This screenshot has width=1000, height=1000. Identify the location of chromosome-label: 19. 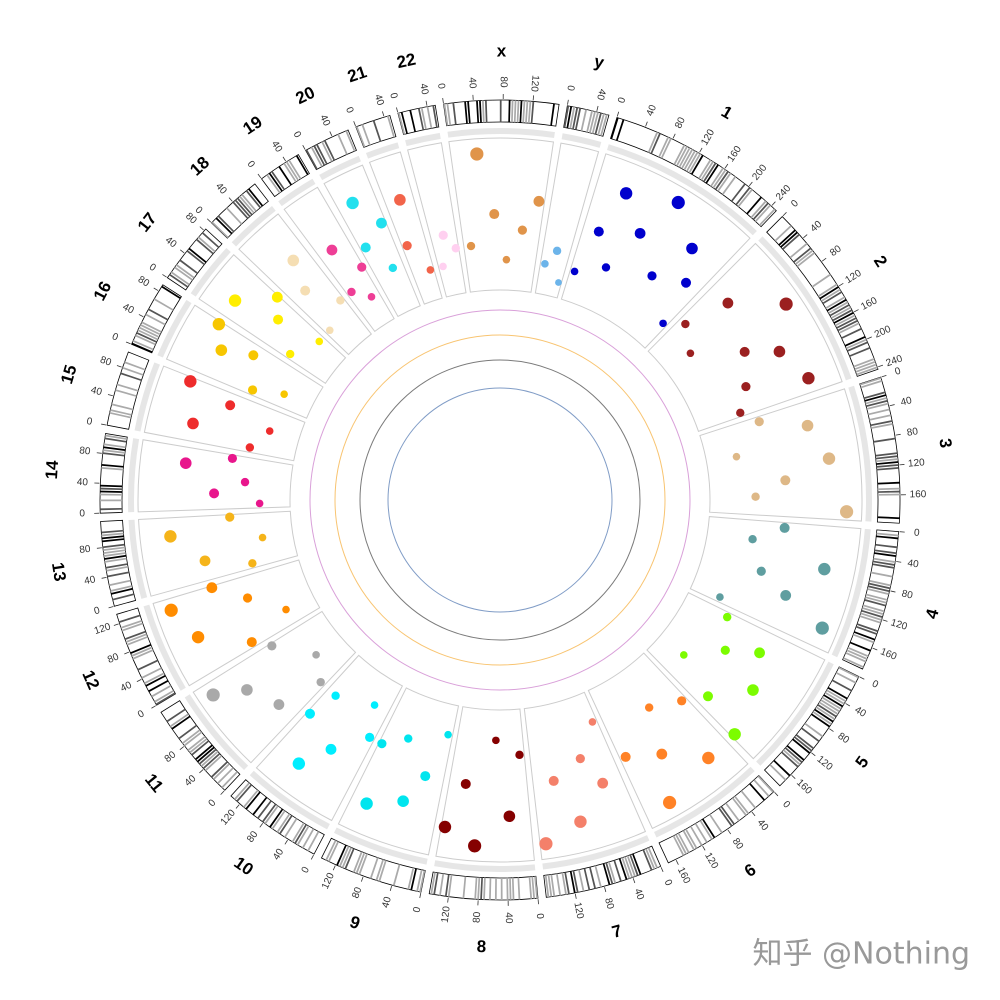
(252, 125).